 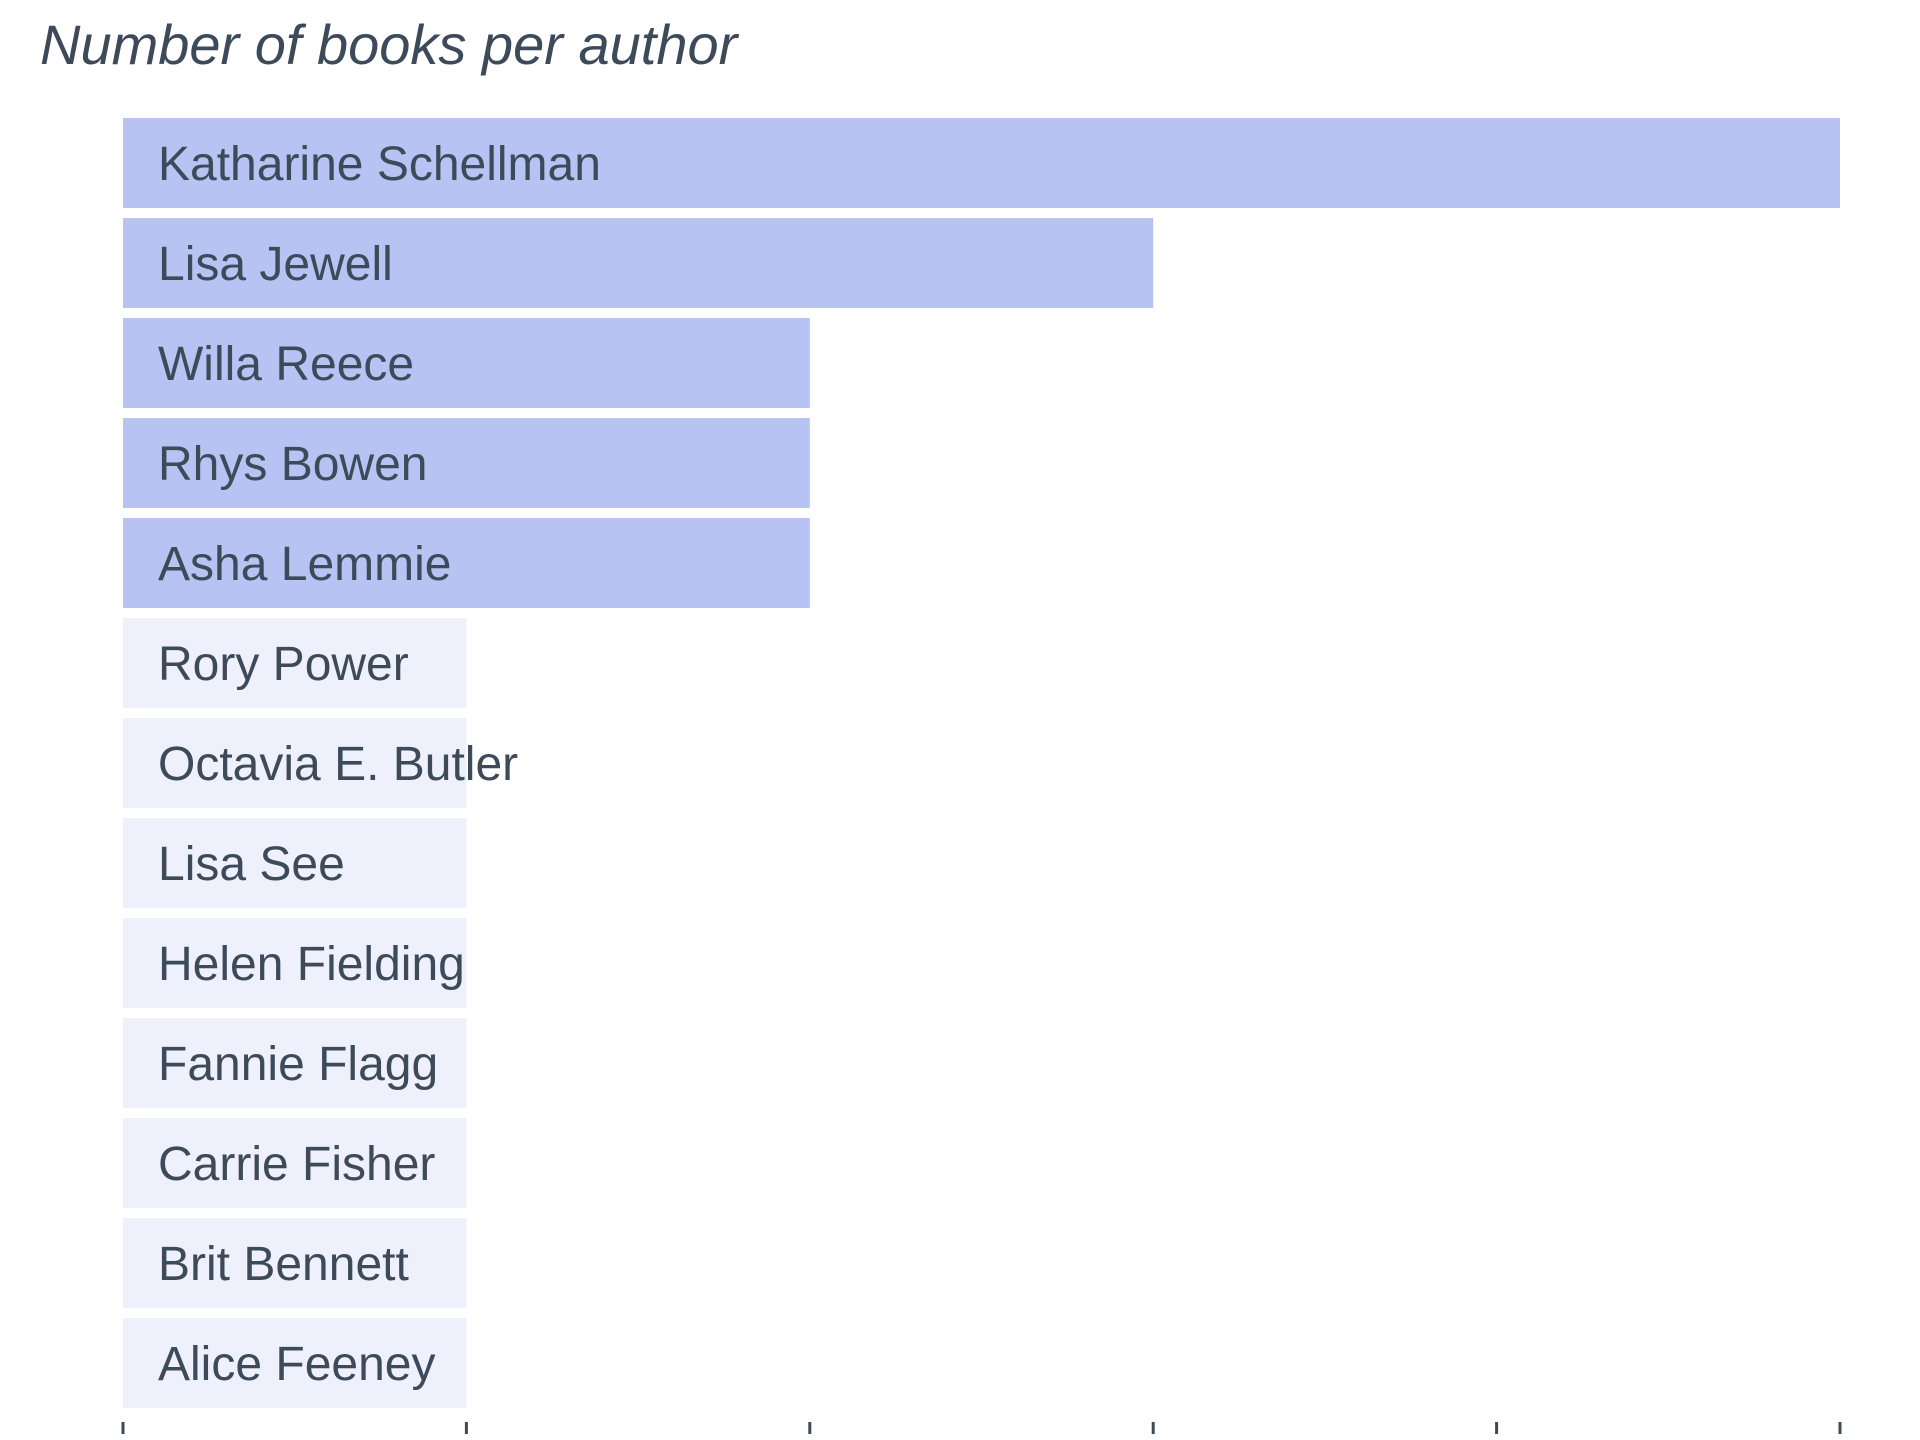 I want to click on bar-lisa-jewell, so click(x=638, y=263).